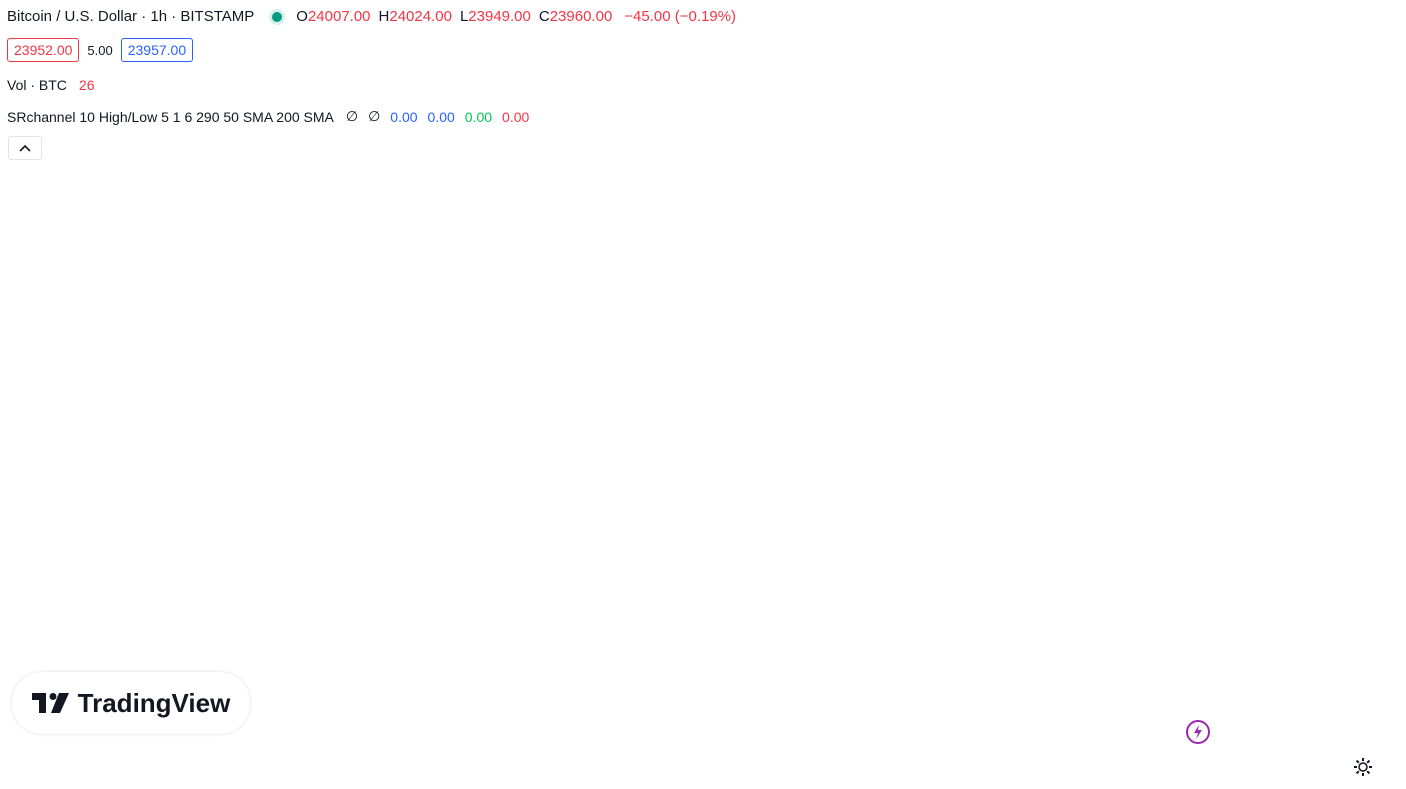 Image resolution: width=1406 pixels, height=789 pixels. I want to click on symbol: Bitcoin / U.S. Dollar · 1h · BITSTAMP, so click(131, 16).